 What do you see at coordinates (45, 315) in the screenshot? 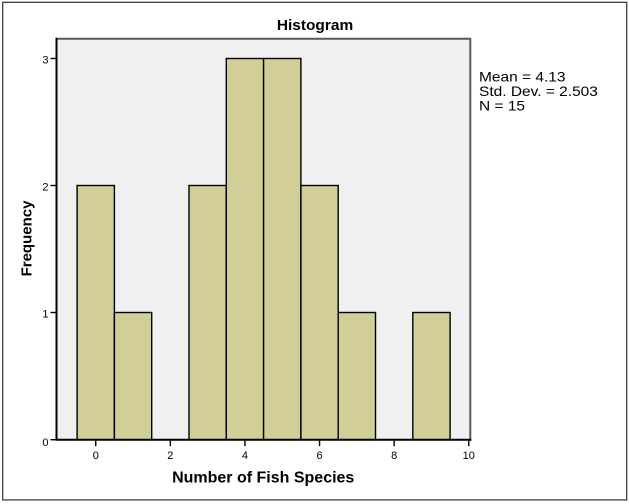
I see `svg-text: 1` at bounding box center [45, 315].